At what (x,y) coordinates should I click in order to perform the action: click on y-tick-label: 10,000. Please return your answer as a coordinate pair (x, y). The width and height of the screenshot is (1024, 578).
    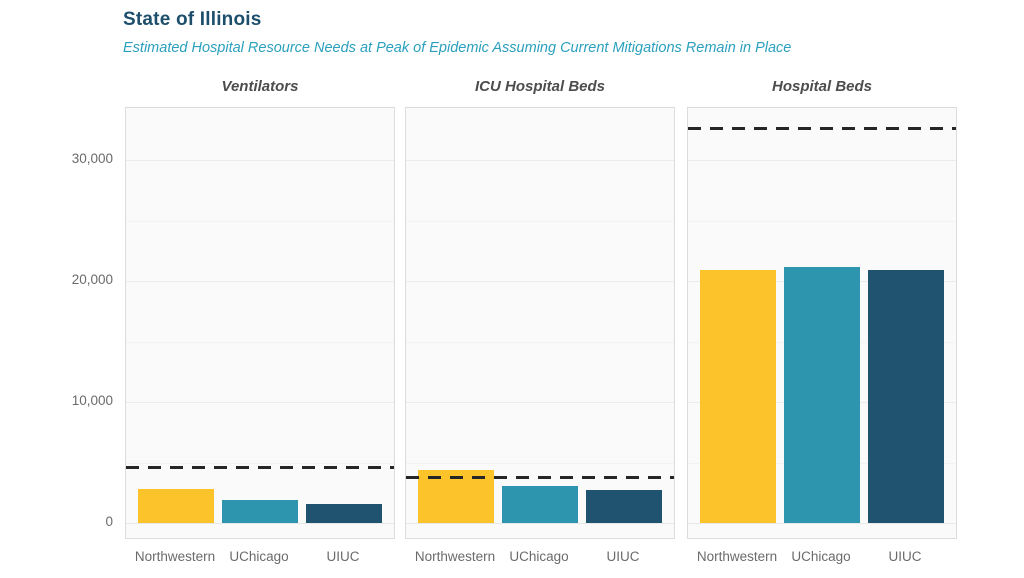
    Looking at the image, I should click on (92, 401).